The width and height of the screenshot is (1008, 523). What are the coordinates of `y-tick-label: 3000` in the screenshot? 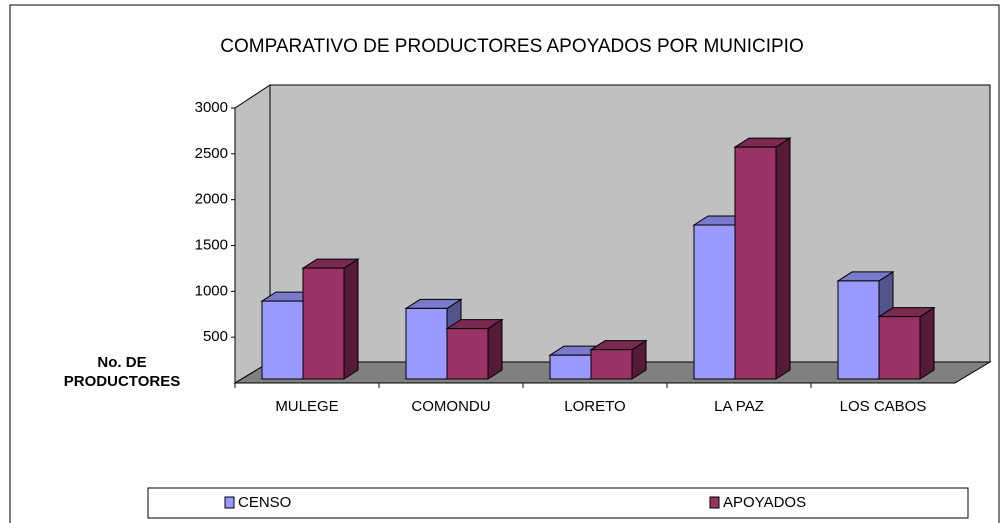 It's located at (211, 107).